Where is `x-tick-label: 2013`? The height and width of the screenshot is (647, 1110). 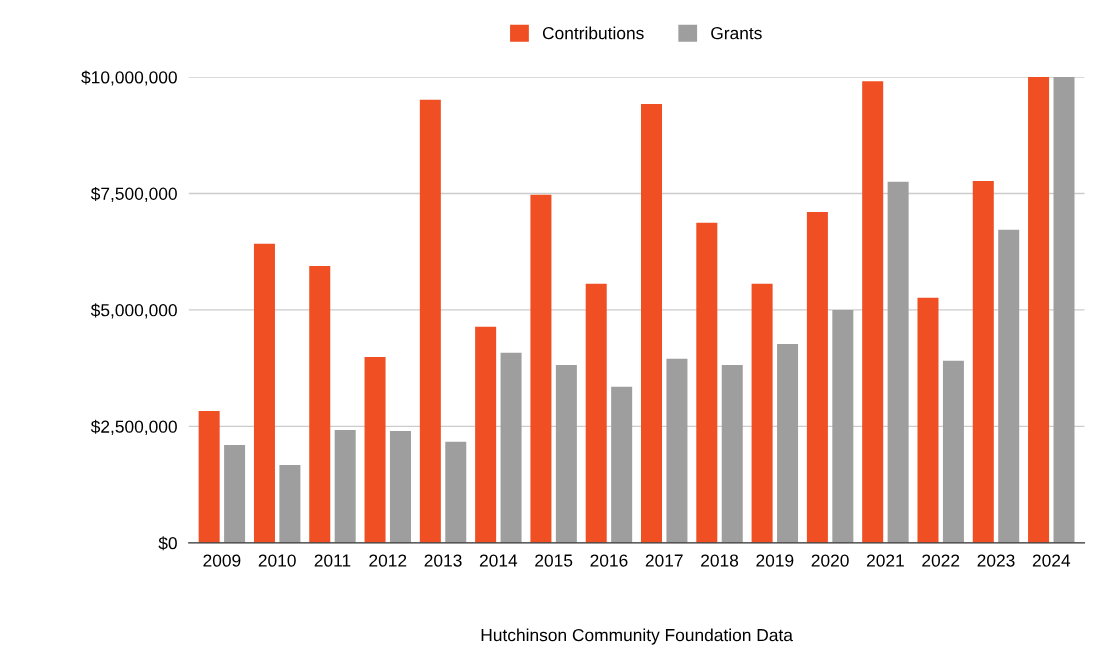 x-tick-label: 2013 is located at coordinates (443, 560).